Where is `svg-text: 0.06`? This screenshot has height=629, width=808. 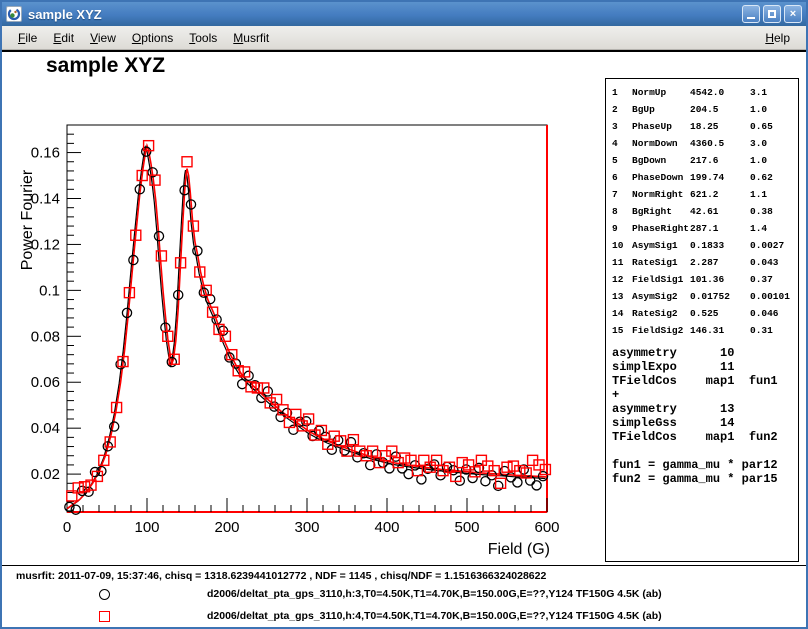
svg-text: 0.06 is located at coordinates (45, 382).